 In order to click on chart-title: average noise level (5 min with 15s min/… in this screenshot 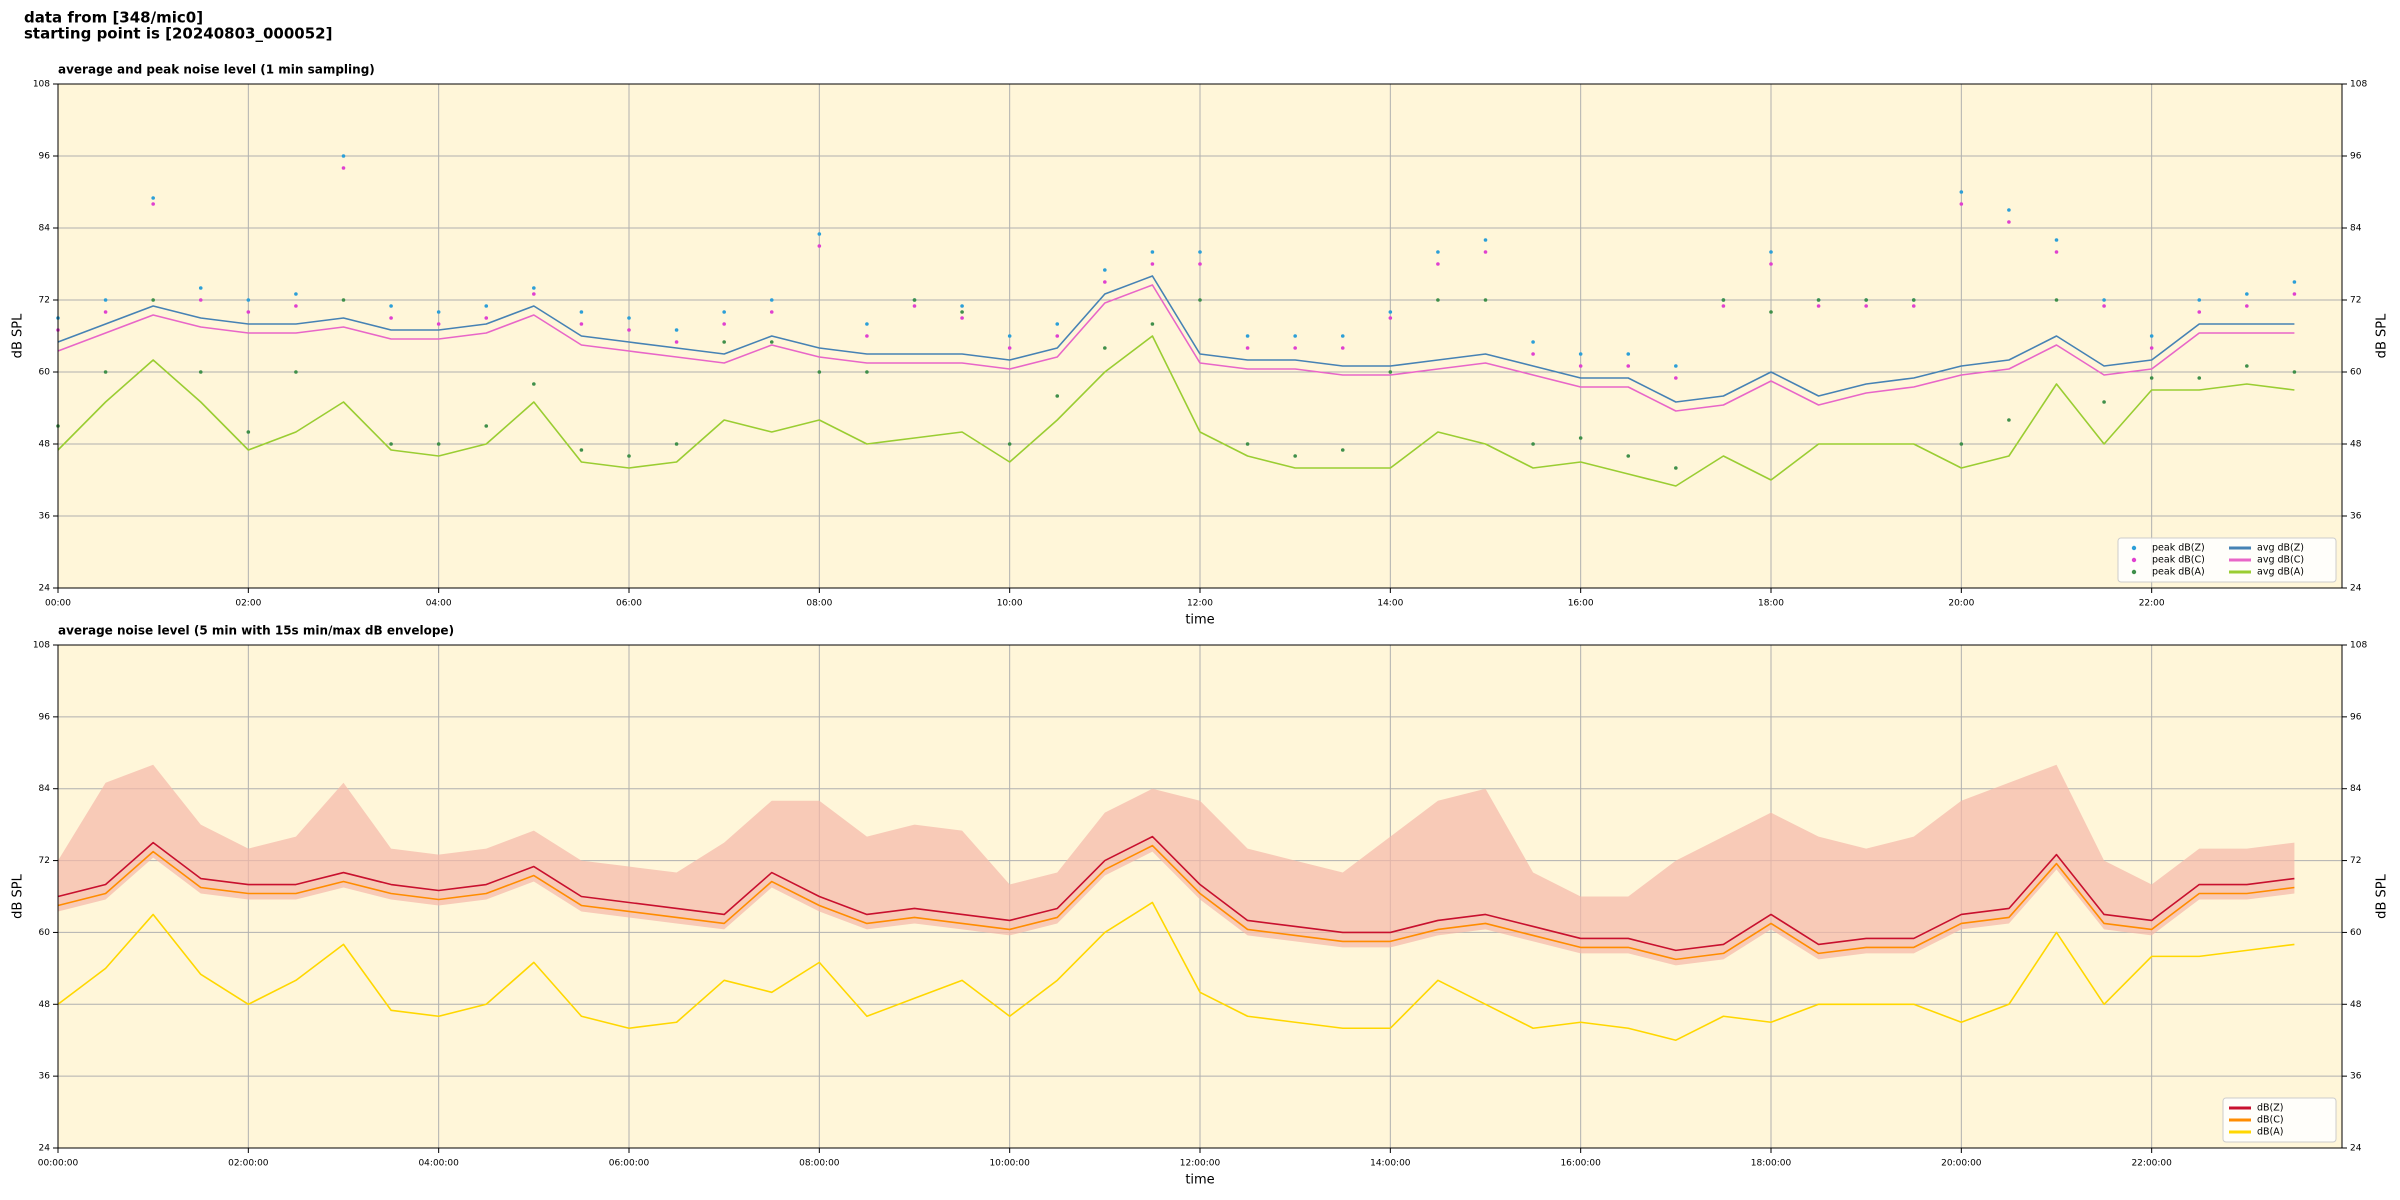, I will do `click(256, 631)`.